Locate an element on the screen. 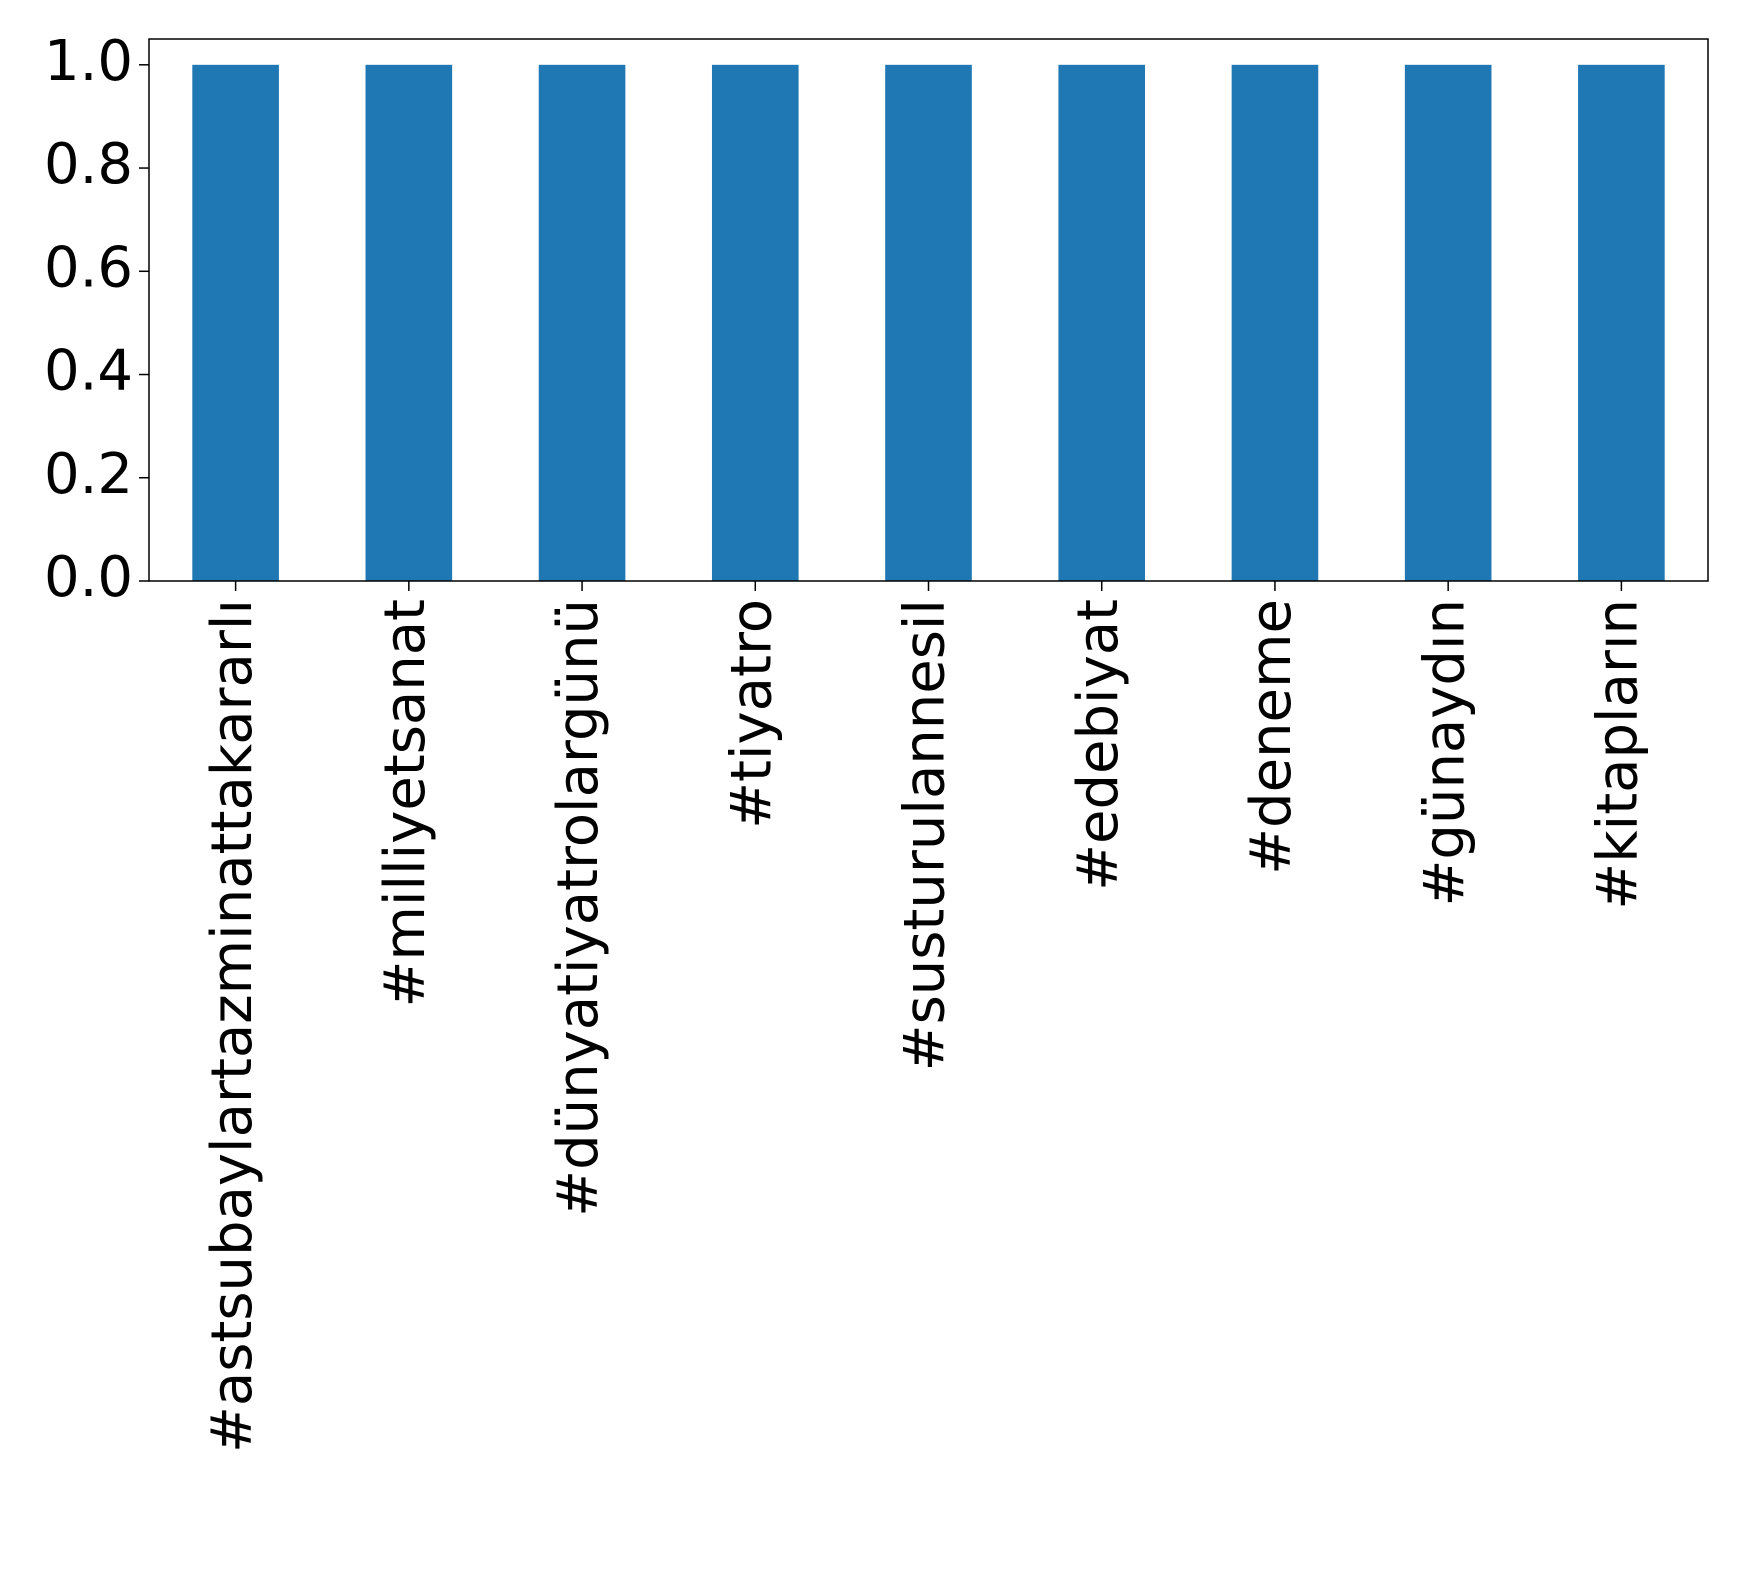  x-tick-label: #günaydın is located at coordinates (1444, 753).